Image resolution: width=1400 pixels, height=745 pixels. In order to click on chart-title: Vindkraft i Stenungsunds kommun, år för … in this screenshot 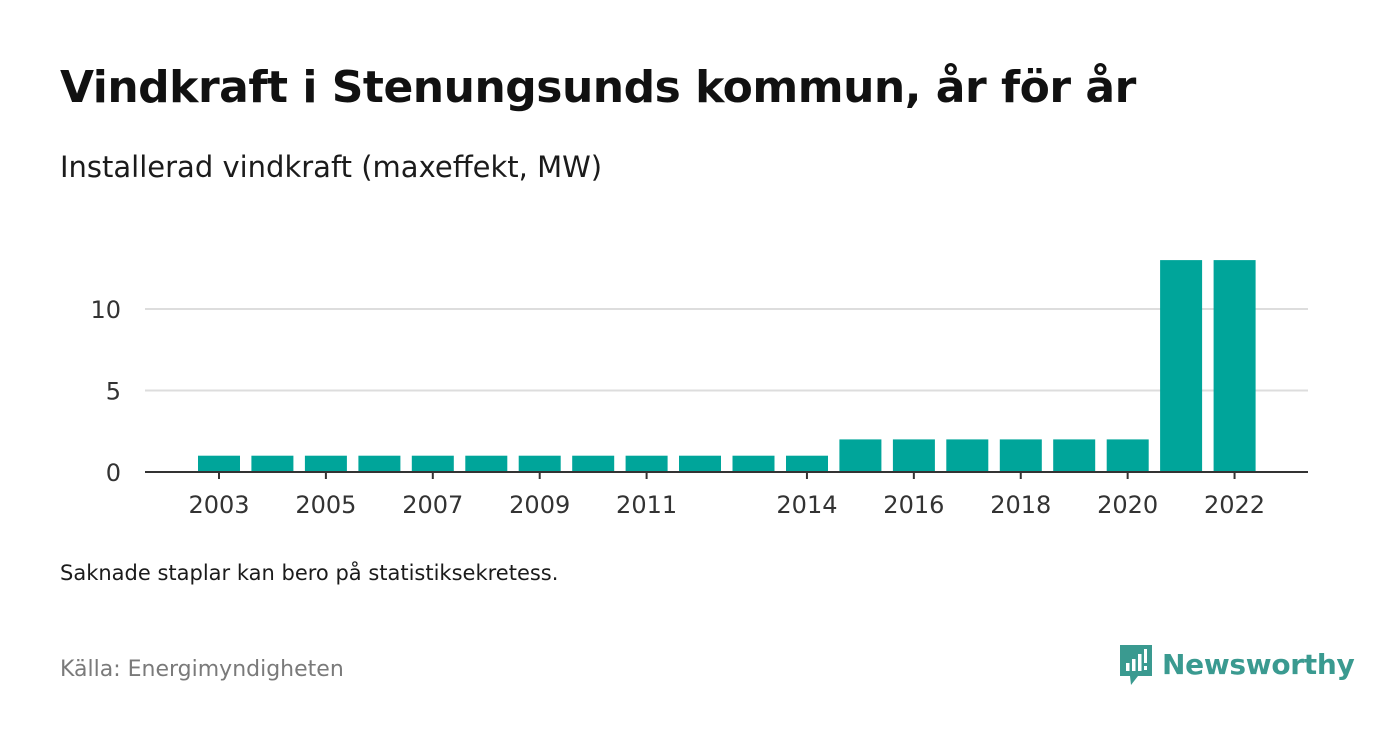, I will do `click(598, 87)`.